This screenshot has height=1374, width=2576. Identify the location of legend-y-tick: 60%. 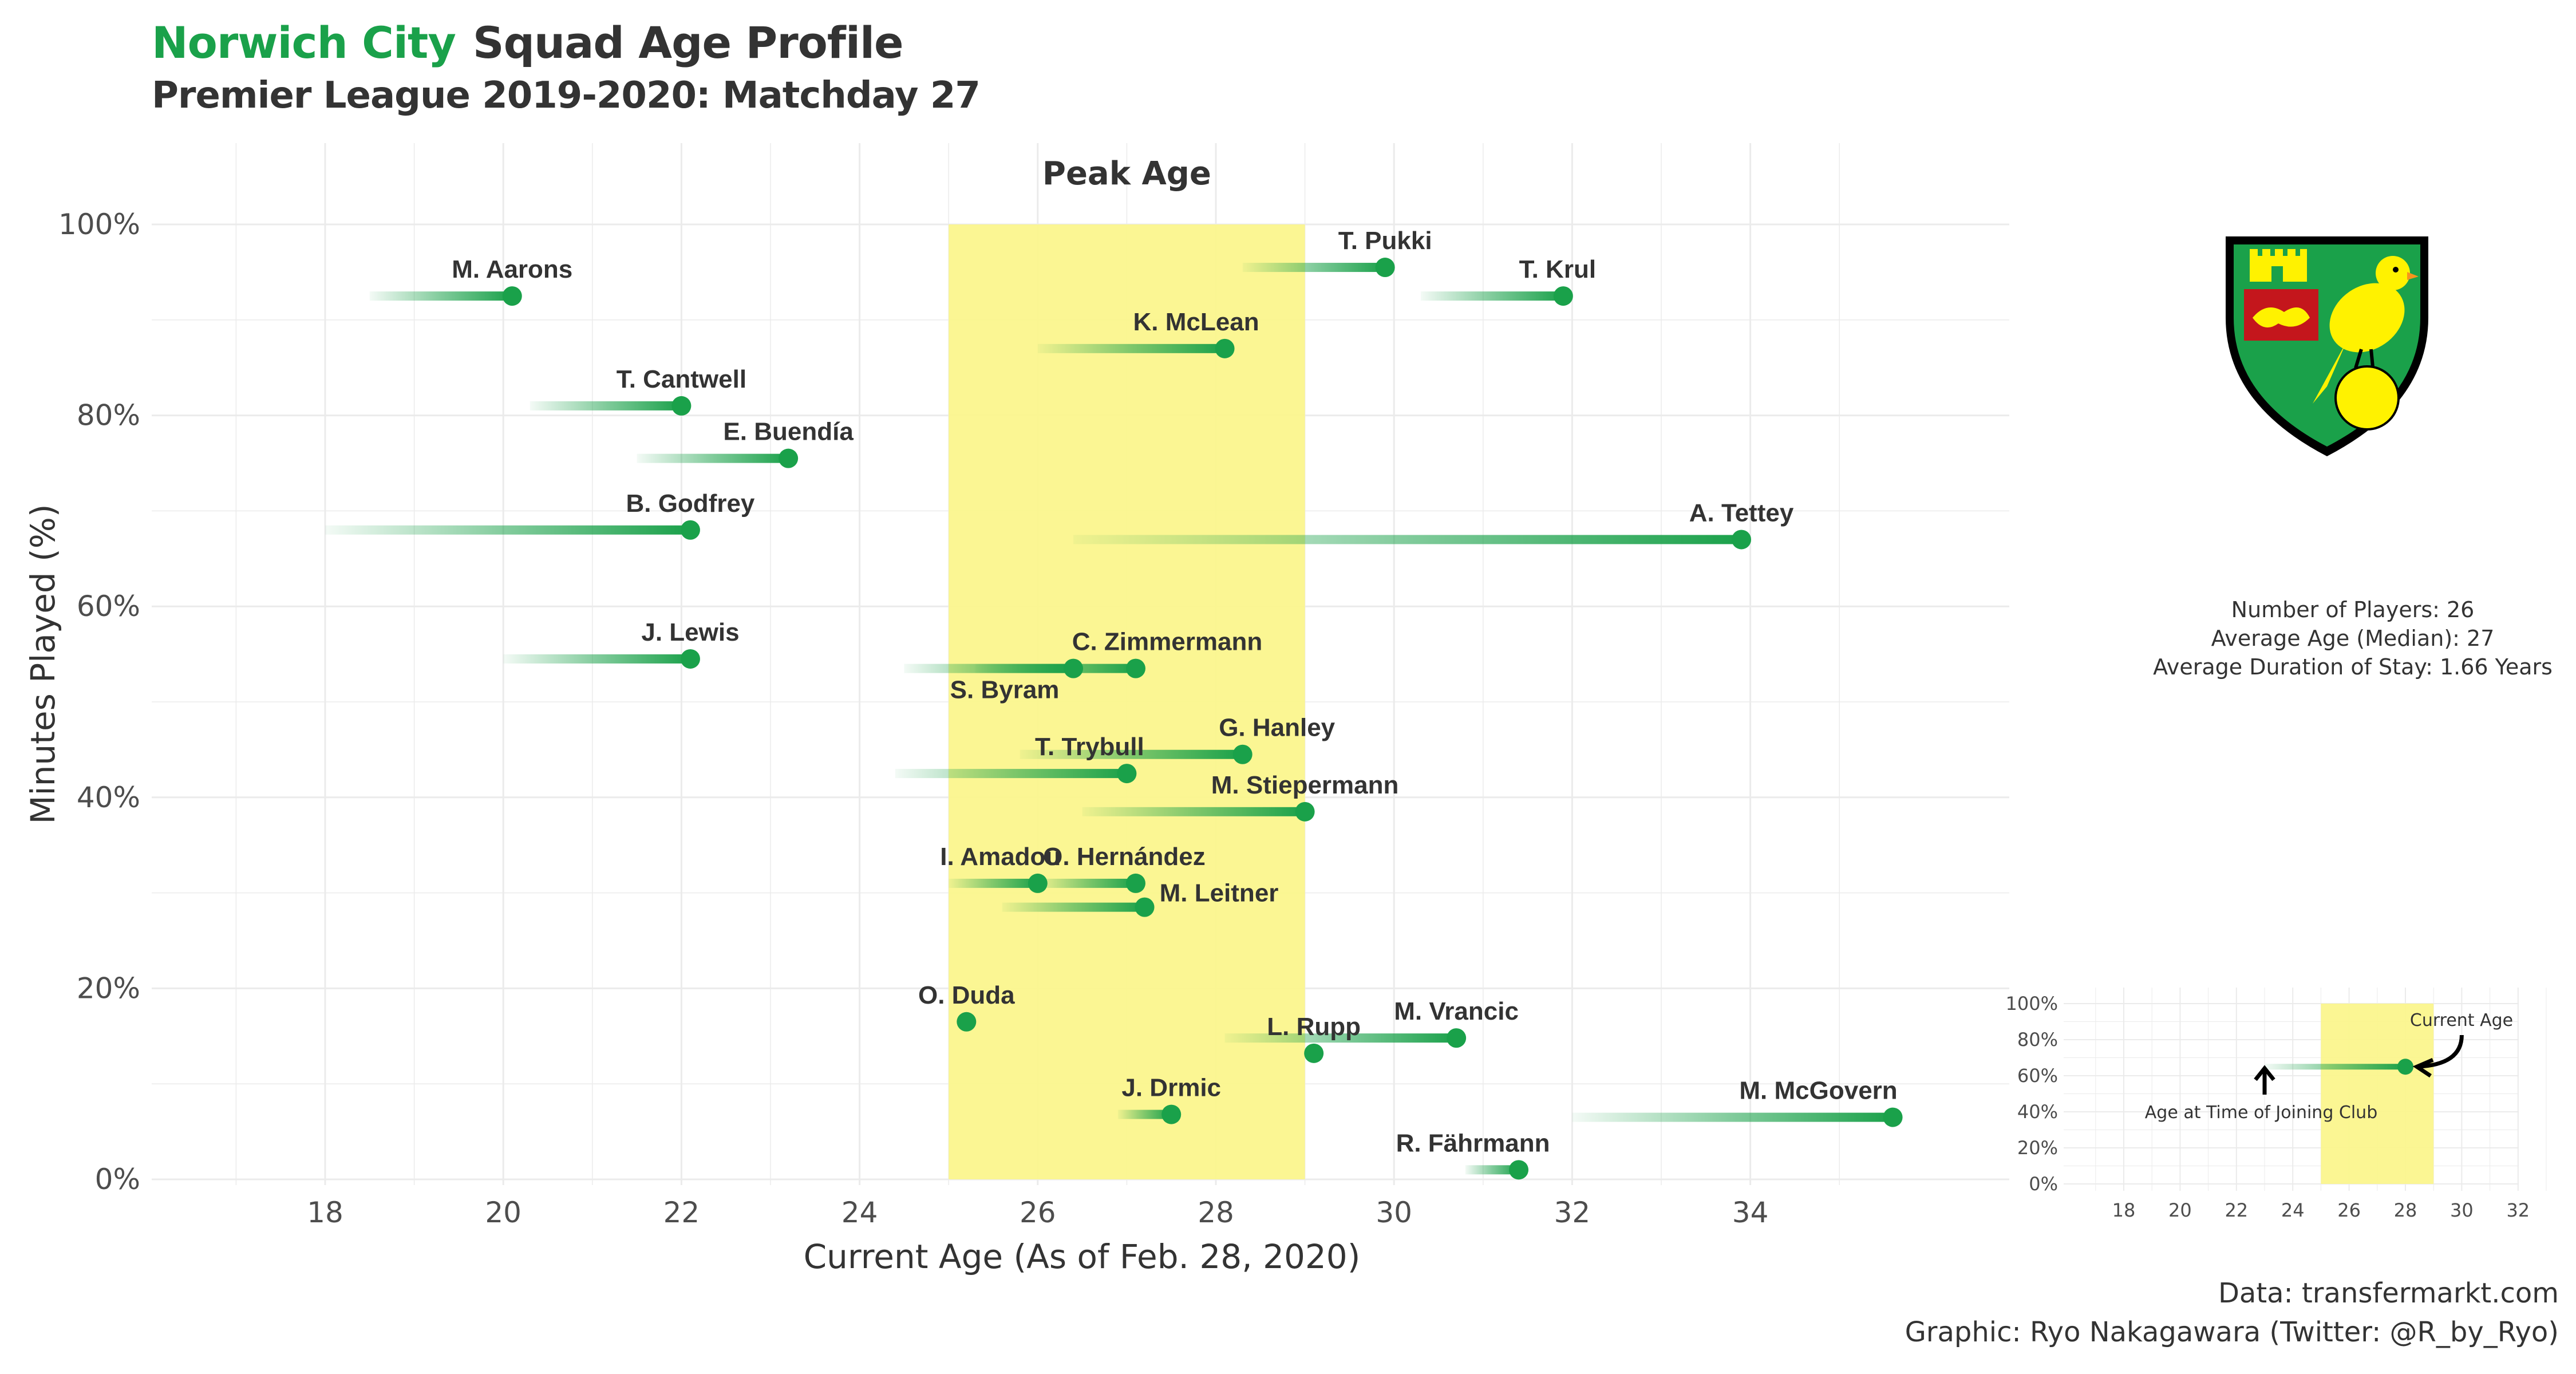
(2037, 1076).